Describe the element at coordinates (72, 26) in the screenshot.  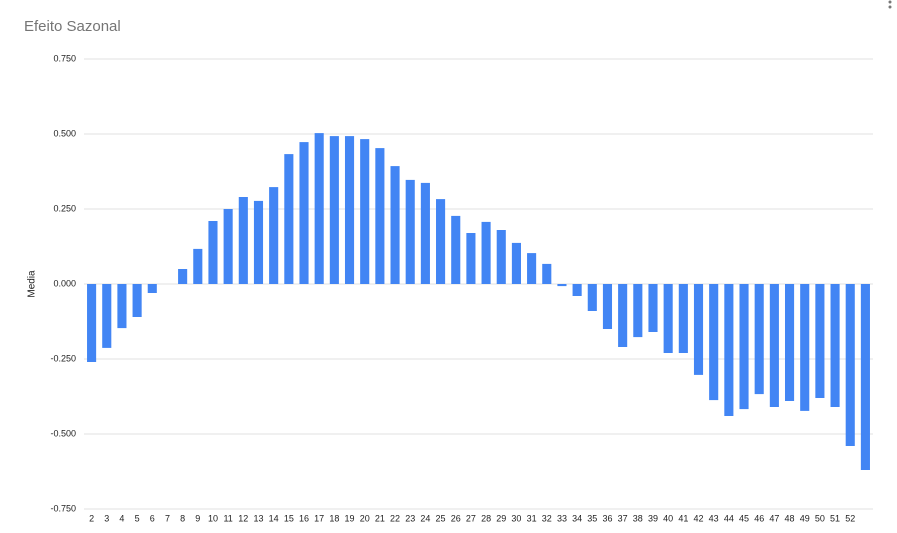
I see `chart-title: Efeito Sazonal` at that location.